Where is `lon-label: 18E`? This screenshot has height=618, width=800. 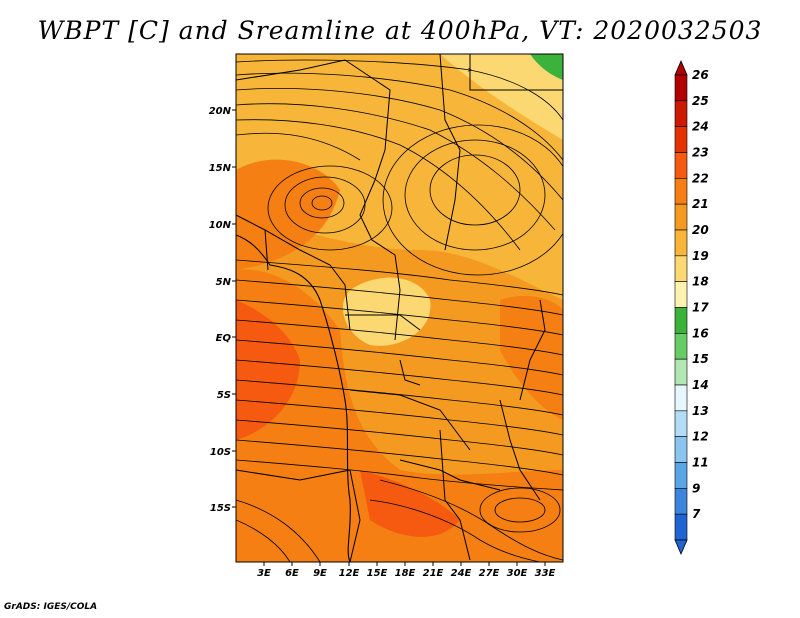 lon-label: 18E is located at coordinates (405, 573).